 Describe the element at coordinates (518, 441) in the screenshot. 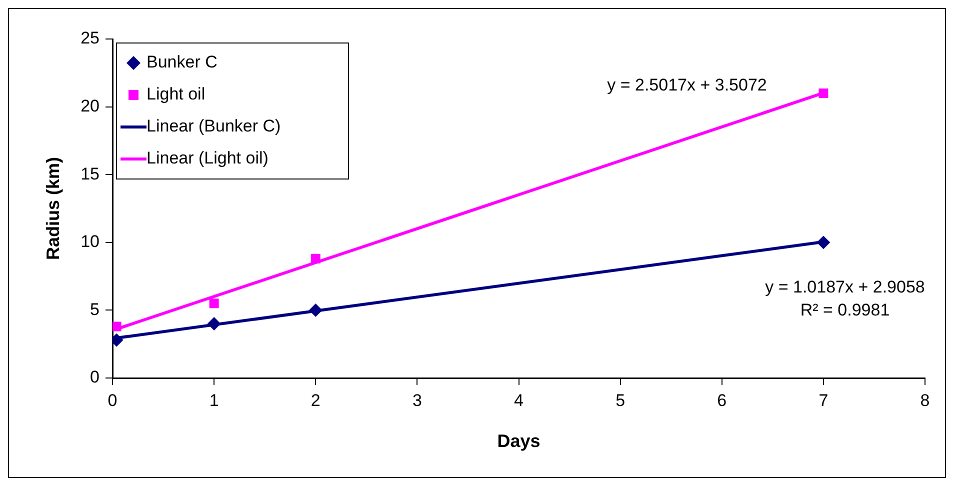

I see `x-axis-title: Days` at that location.